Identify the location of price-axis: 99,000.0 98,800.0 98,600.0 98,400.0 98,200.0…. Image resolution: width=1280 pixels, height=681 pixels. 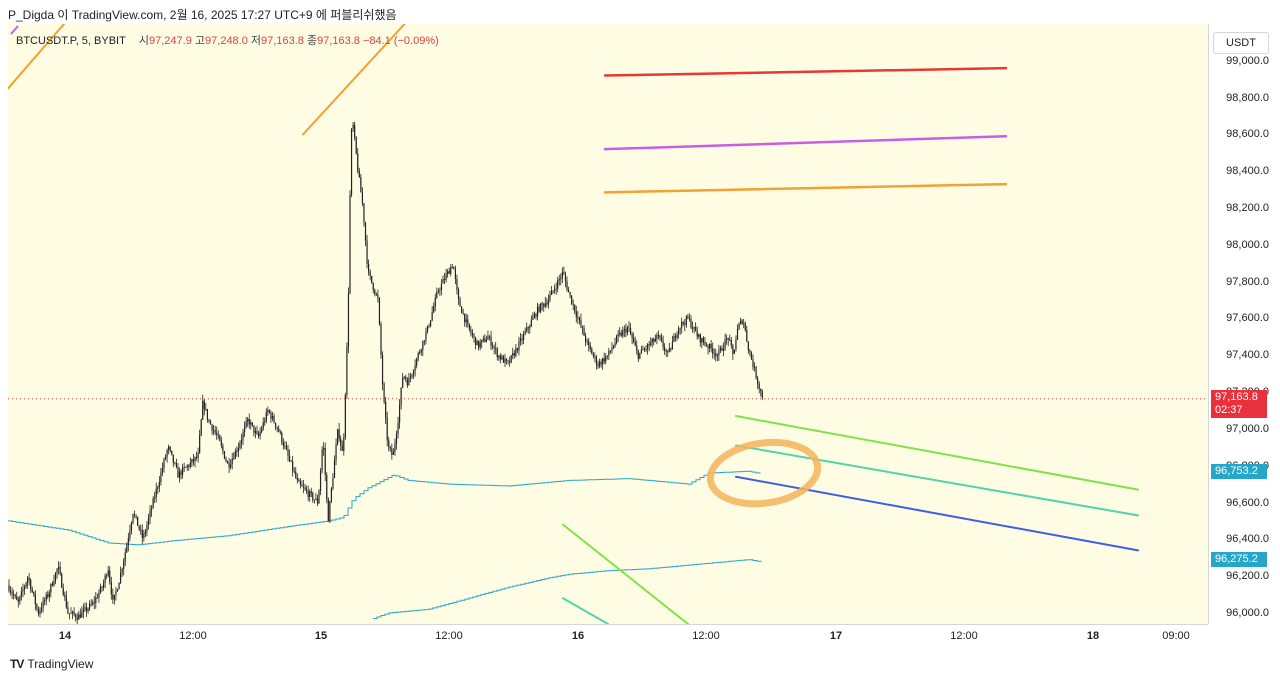
(1240, 324).